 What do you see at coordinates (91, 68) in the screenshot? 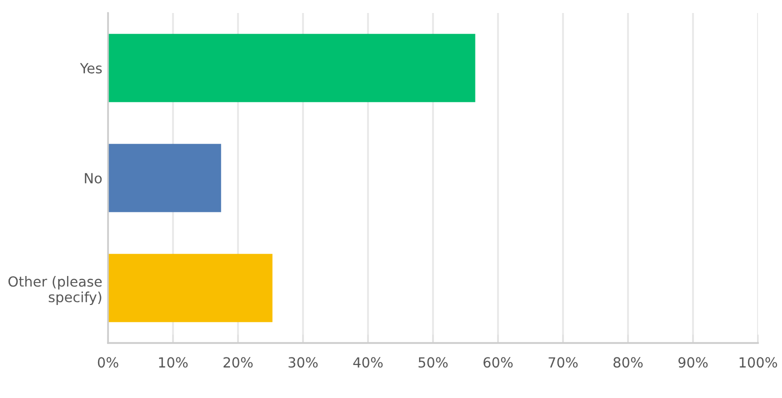
I see `y-tick-label: Yes` at bounding box center [91, 68].